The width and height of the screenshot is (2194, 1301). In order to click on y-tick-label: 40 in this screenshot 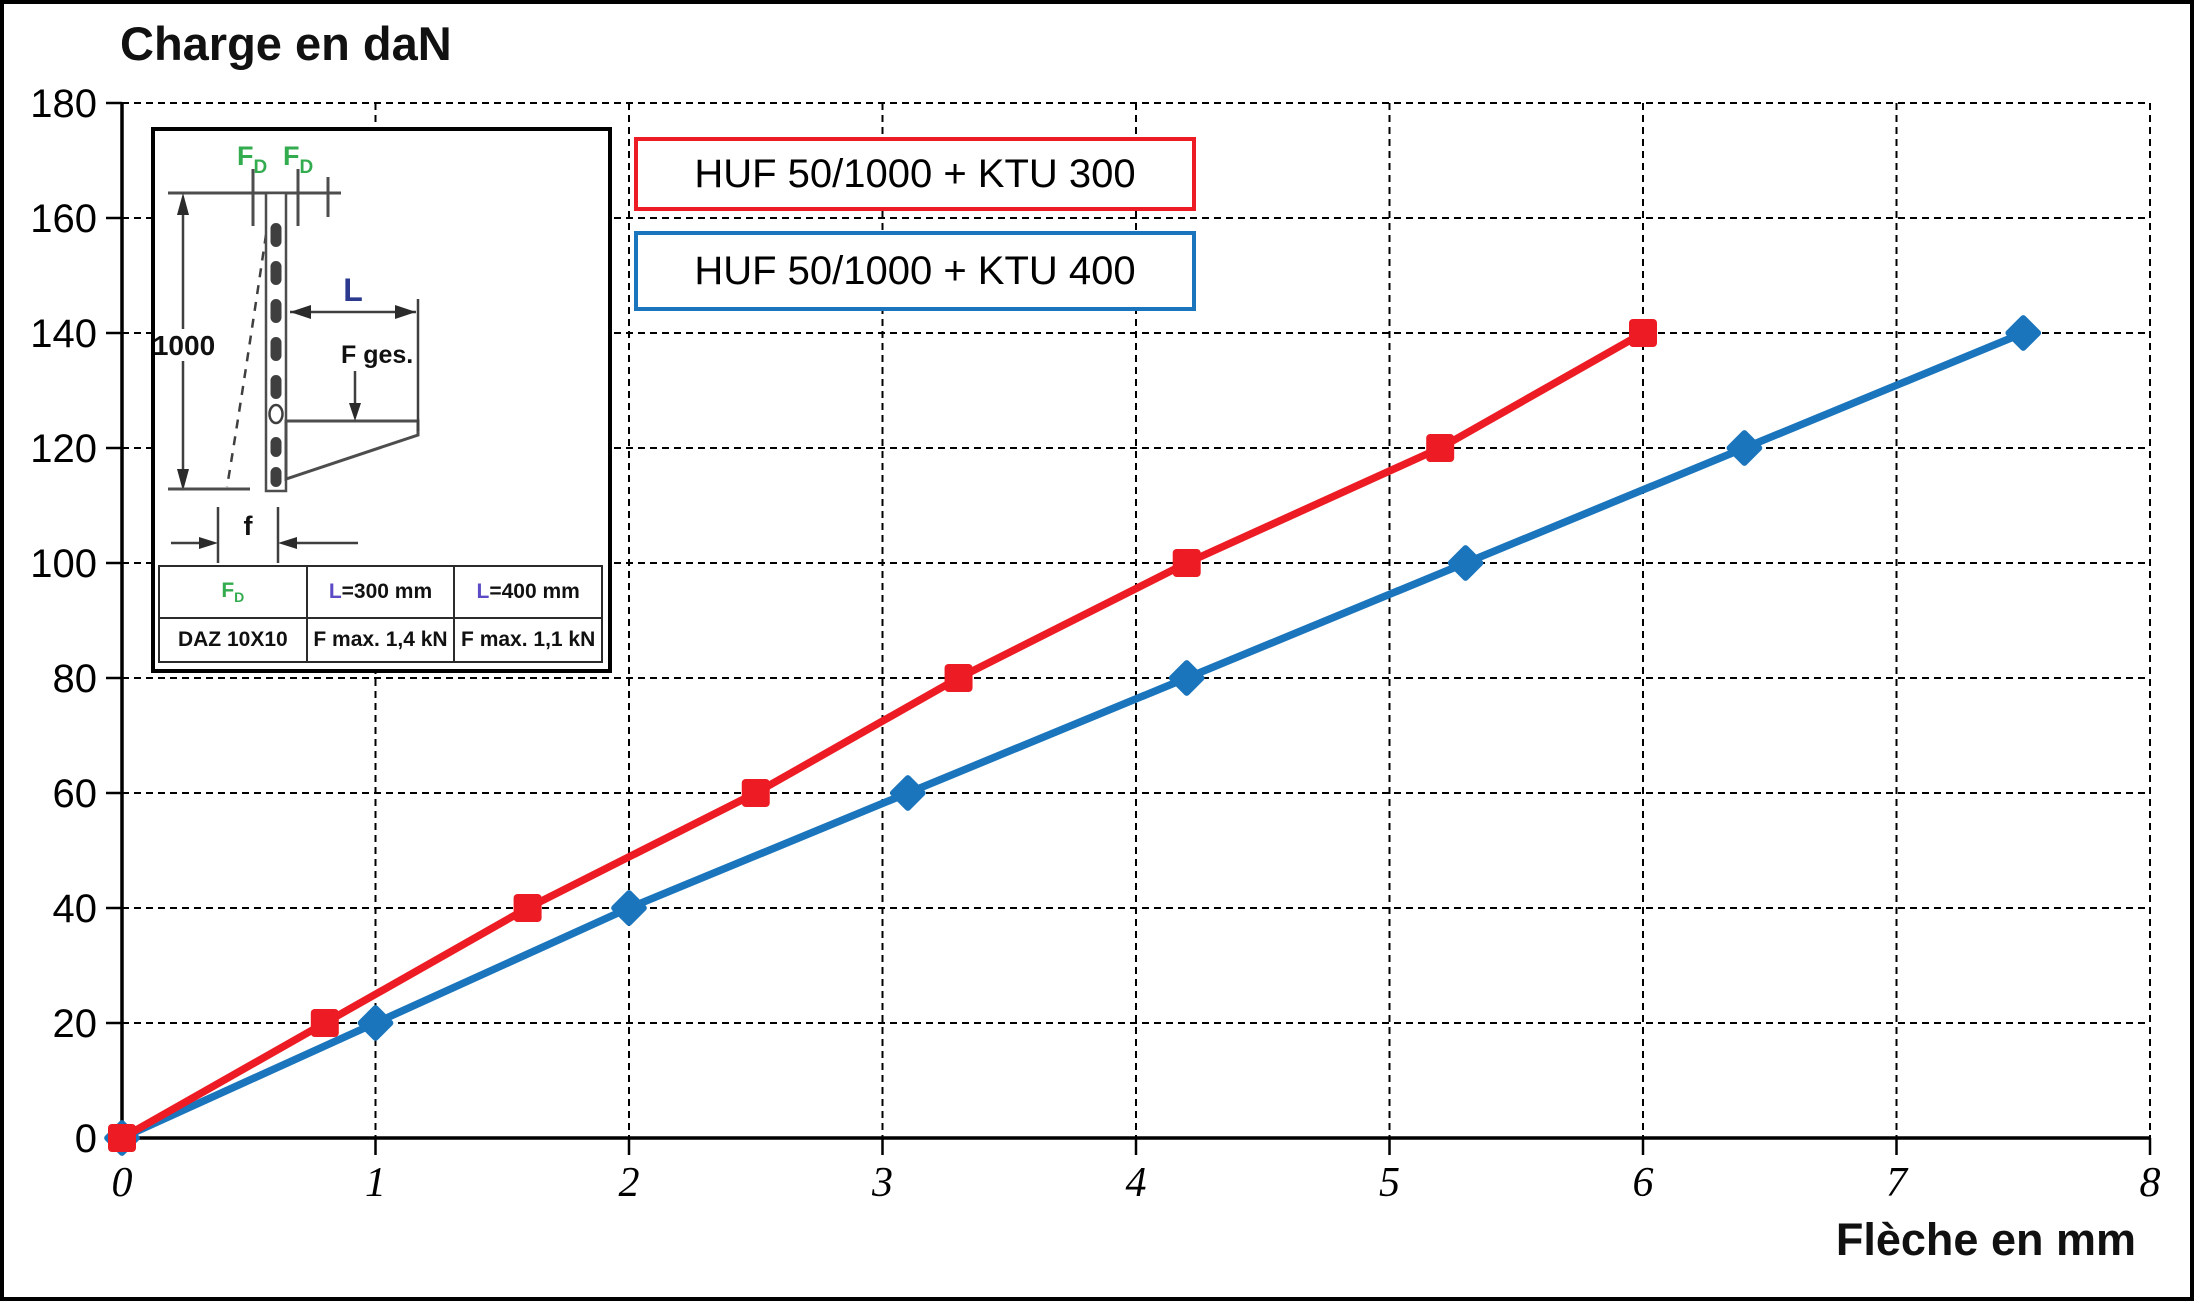, I will do `click(75, 909)`.